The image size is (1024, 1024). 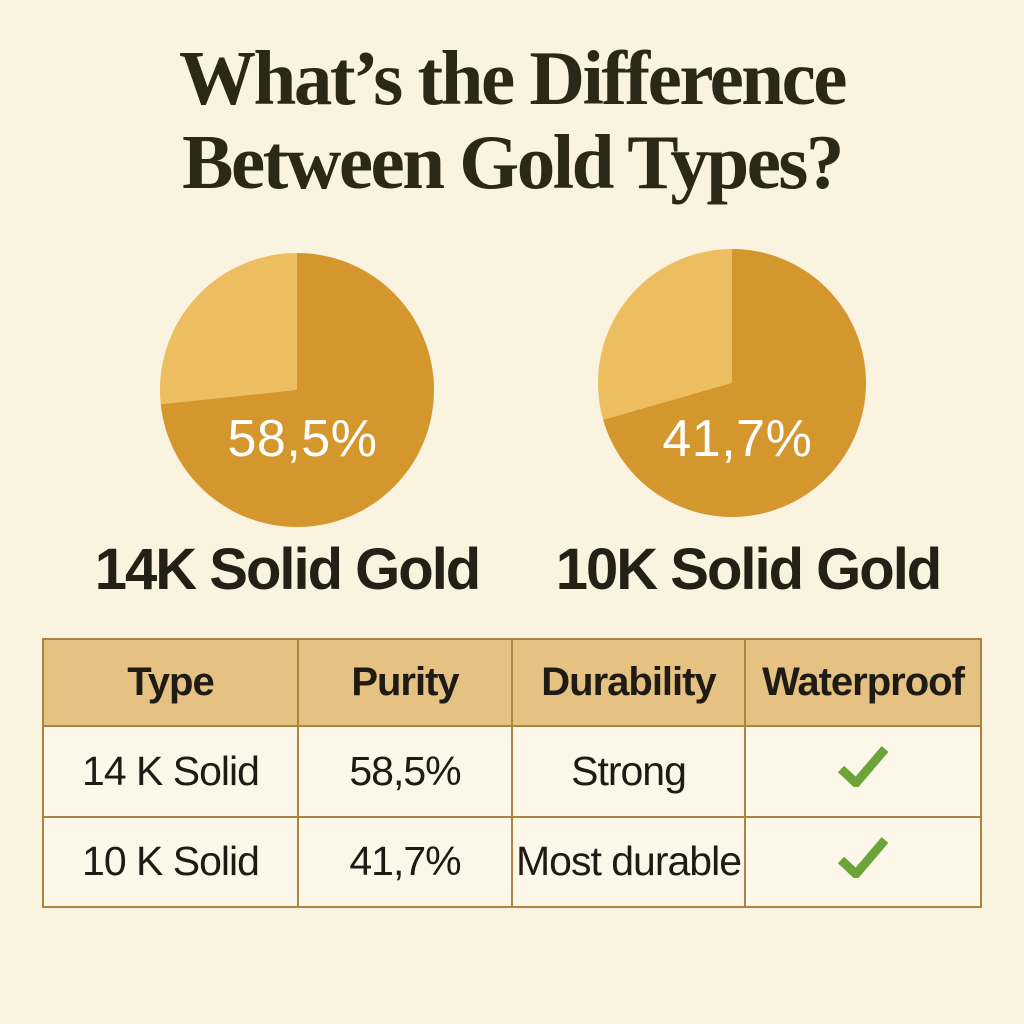 I want to click on pie-caption-14k: 14K Solid Gold, so click(x=288, y=569).